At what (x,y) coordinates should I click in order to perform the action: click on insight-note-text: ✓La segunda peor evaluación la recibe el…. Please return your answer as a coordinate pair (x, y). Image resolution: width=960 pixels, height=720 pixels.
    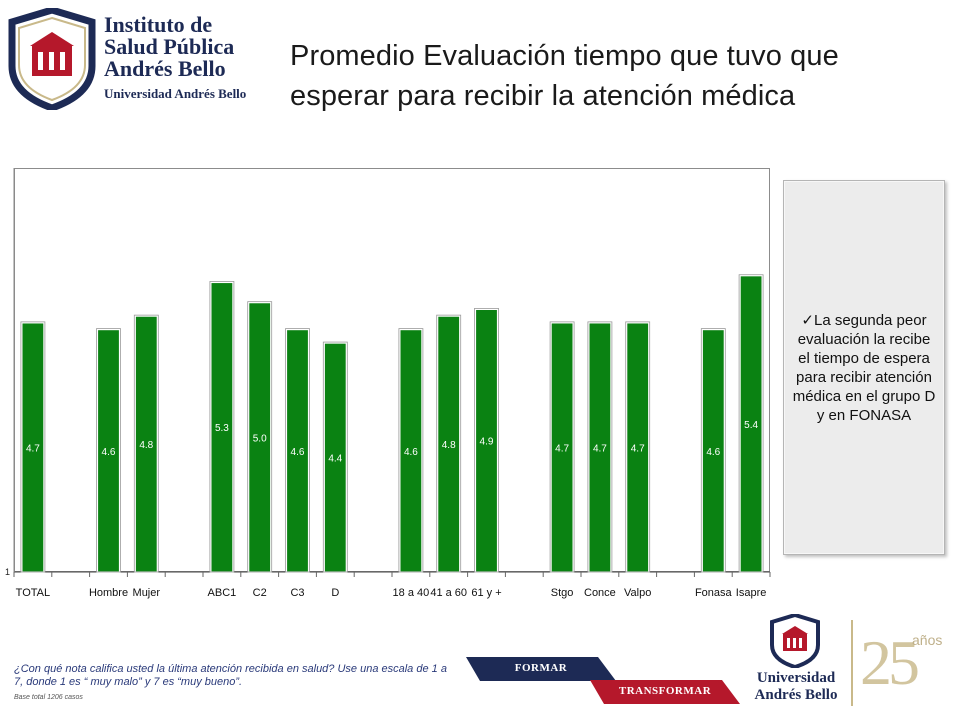
    Looking at the image, I should click on (864, 368).